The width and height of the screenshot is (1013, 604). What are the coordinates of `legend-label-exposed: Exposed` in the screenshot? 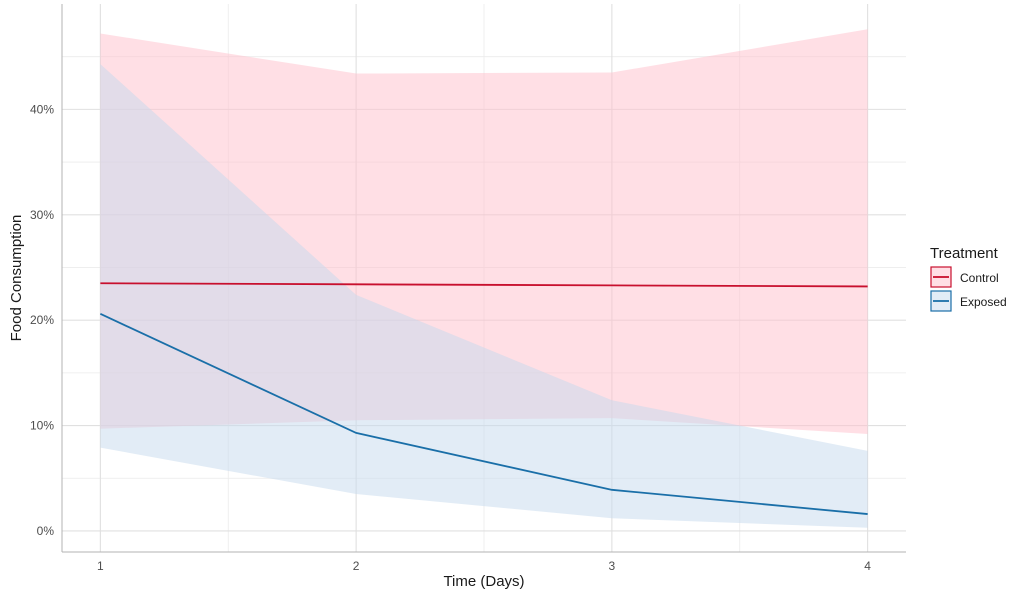 It's located at (983, 302).